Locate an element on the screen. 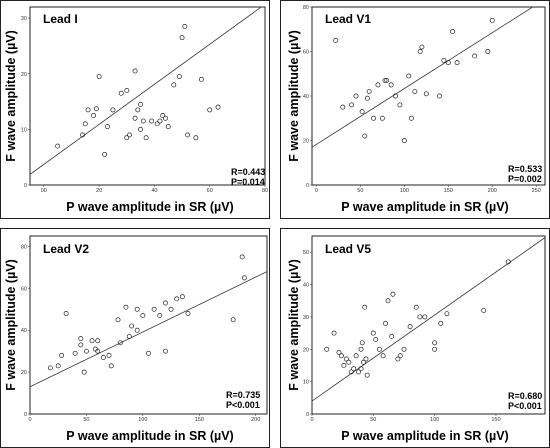 The width and height of the screenshot is (550, 448). x-tick-label: 80 is located at coordinates (265, 191).